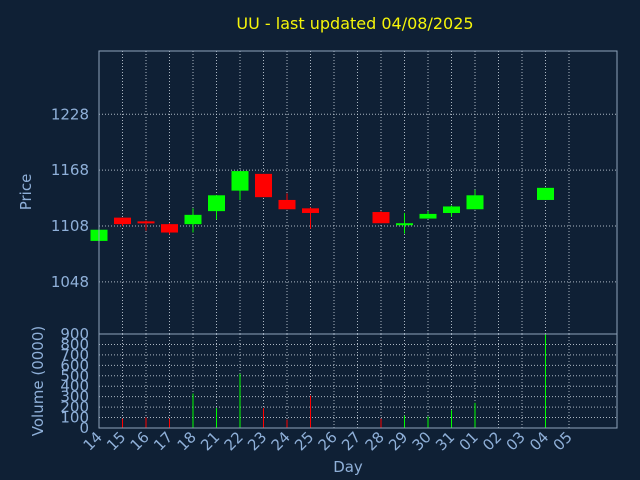  What do you see at coordinates (70, 282) in the screenshot?
I see `price-tick-label: 1048` at bounding box center [70, 282].